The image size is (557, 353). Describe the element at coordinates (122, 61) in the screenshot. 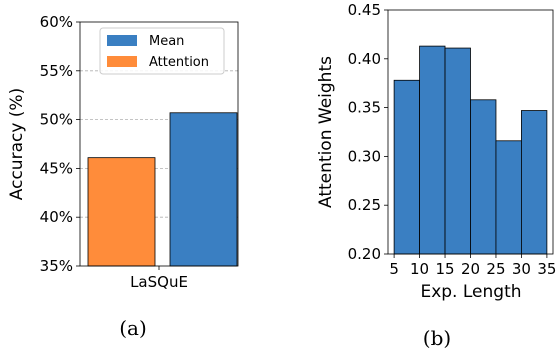

I see `legend-swatch-attention` at that location.